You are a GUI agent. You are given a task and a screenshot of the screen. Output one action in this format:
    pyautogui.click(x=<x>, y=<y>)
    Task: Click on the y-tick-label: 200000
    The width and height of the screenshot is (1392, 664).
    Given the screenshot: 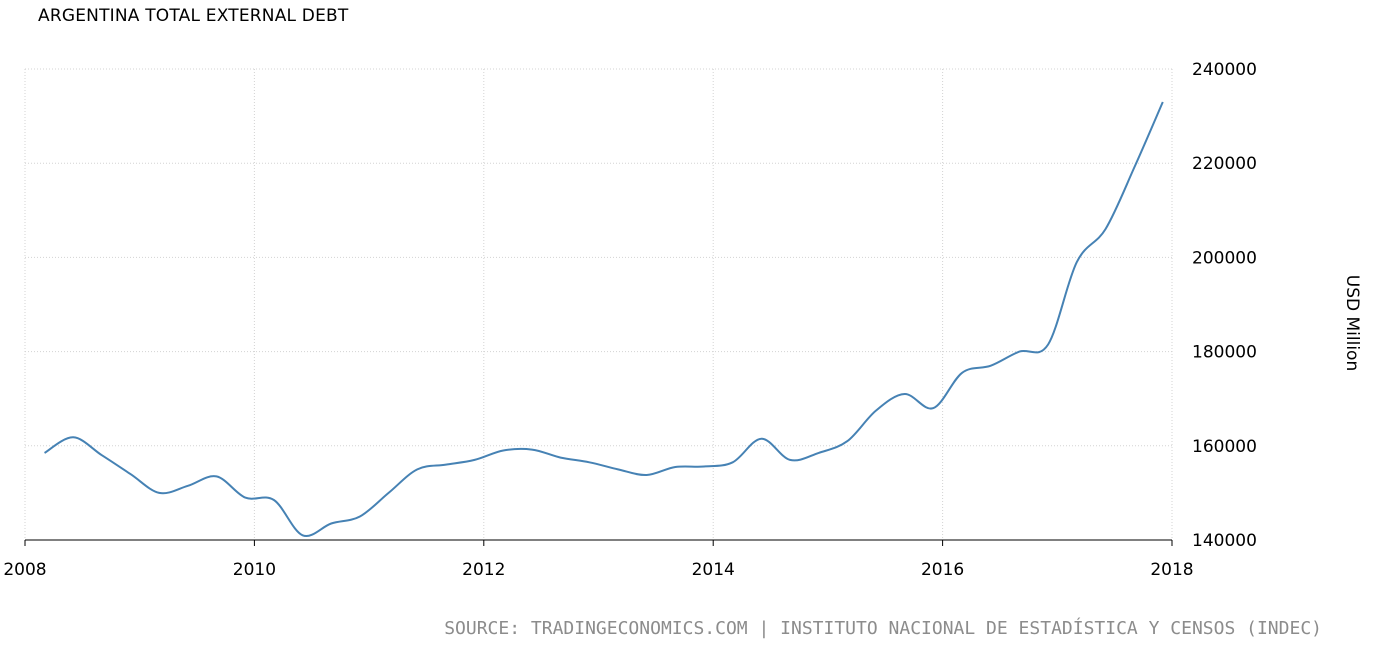 What is the action you would take?
    pyautogui.click(x=1224, y=258)
    